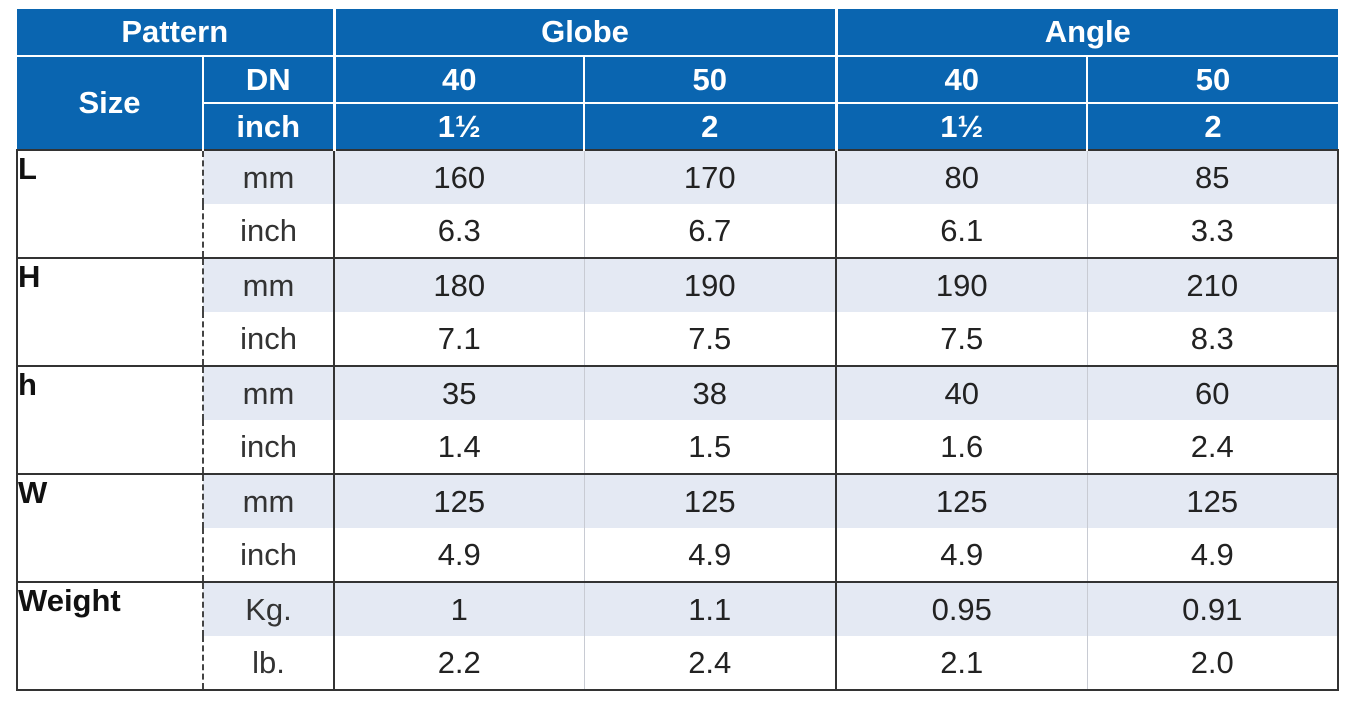 Image resolution: width=1350 pixels, height=719 pixels. I want to click on table-cell: 2.0, so click(1213, 663).